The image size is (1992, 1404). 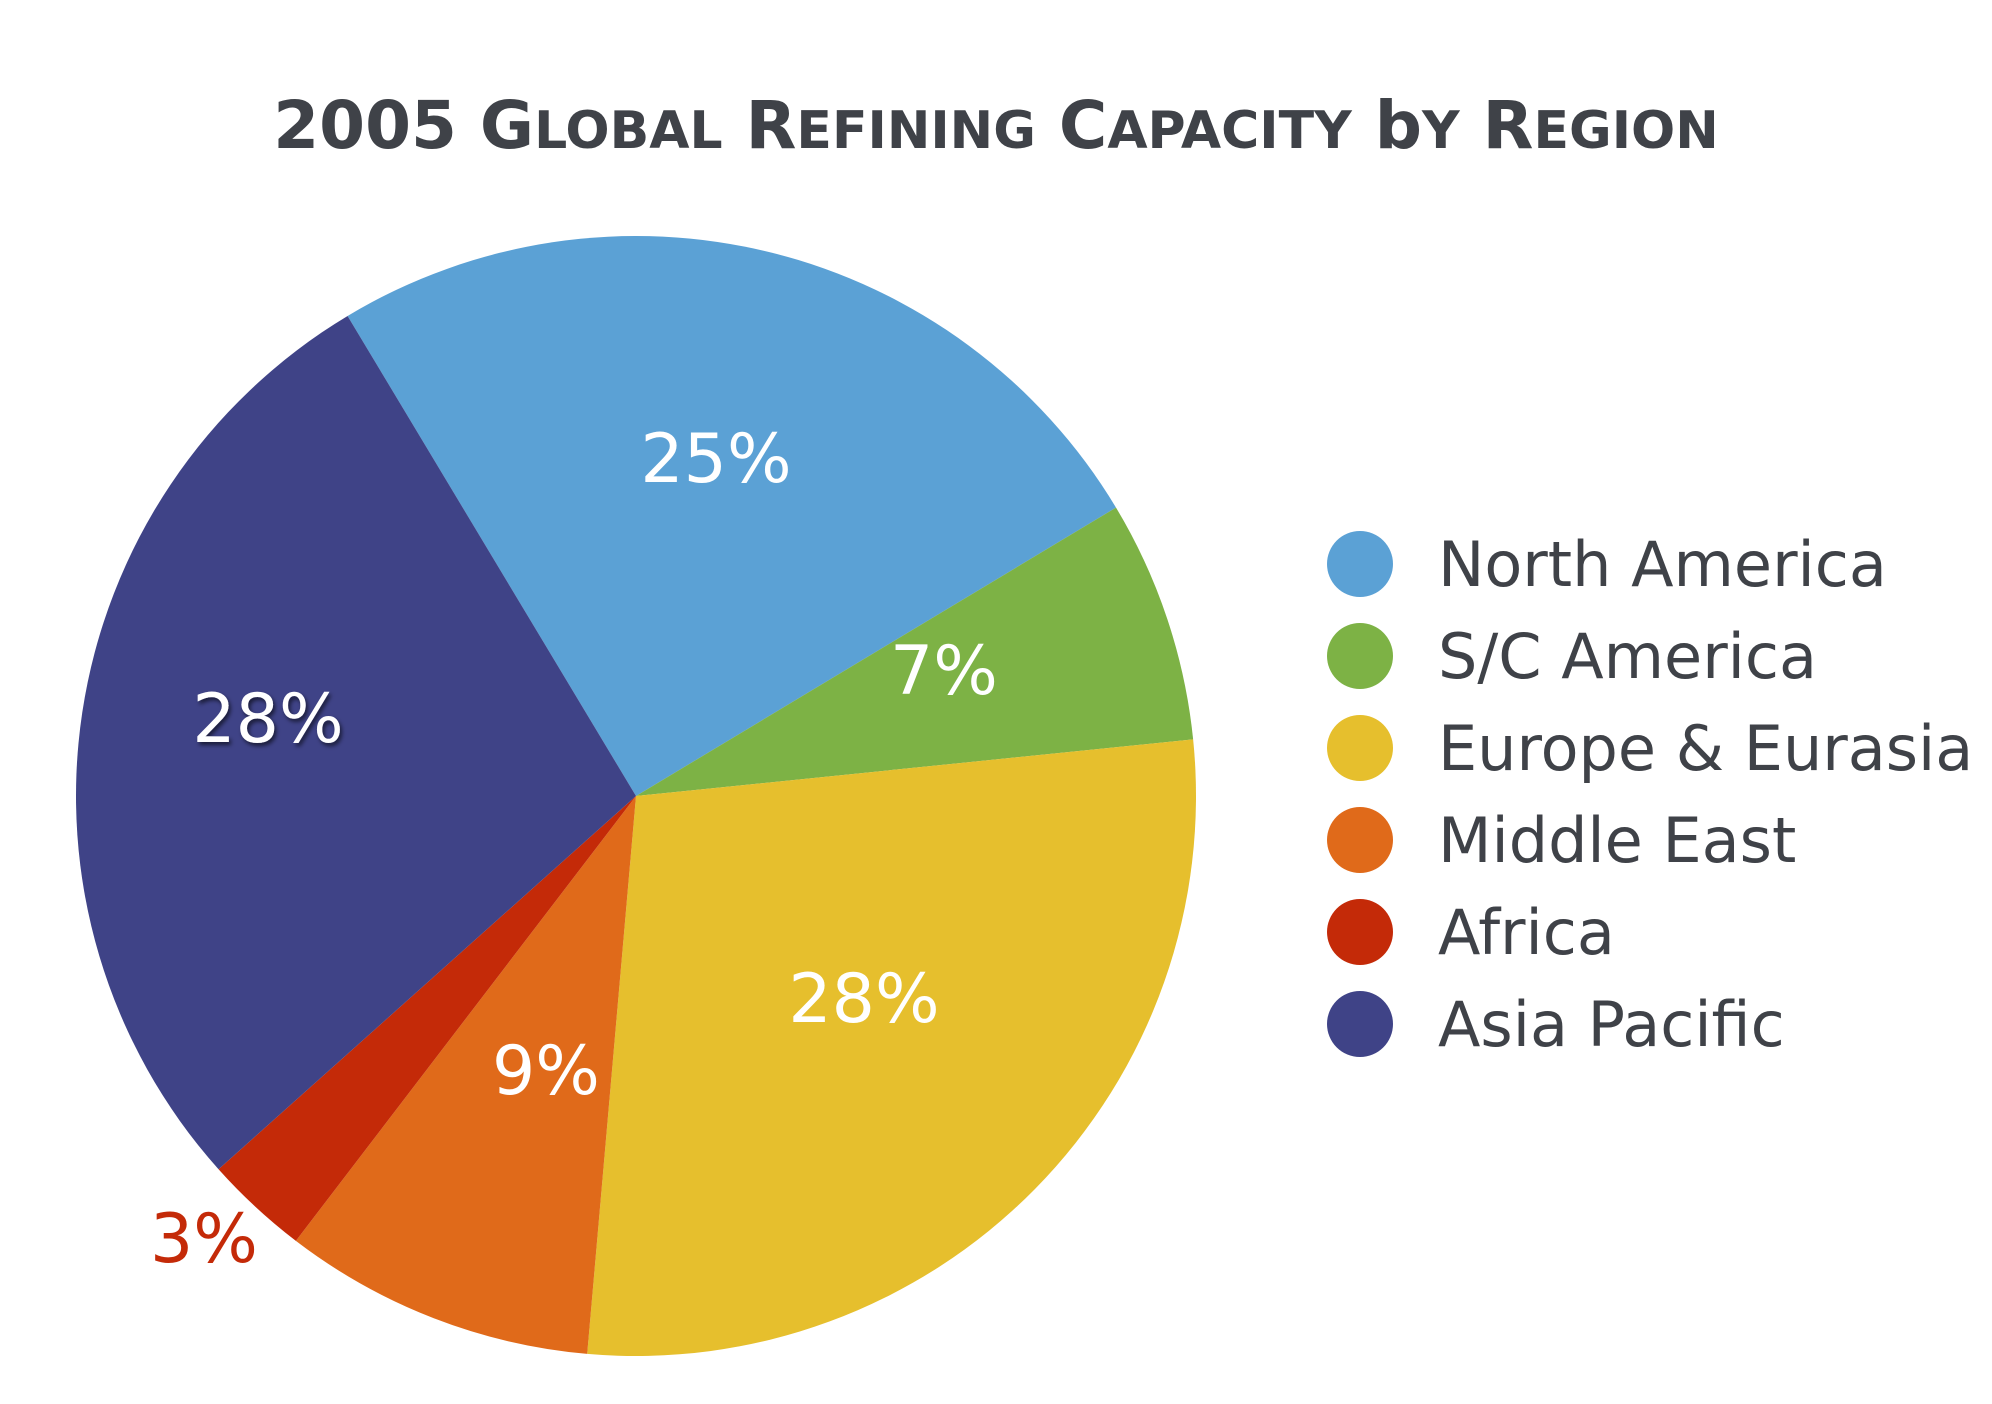 I want to click on pie-slice-africa, so click(x=427, y=1018).